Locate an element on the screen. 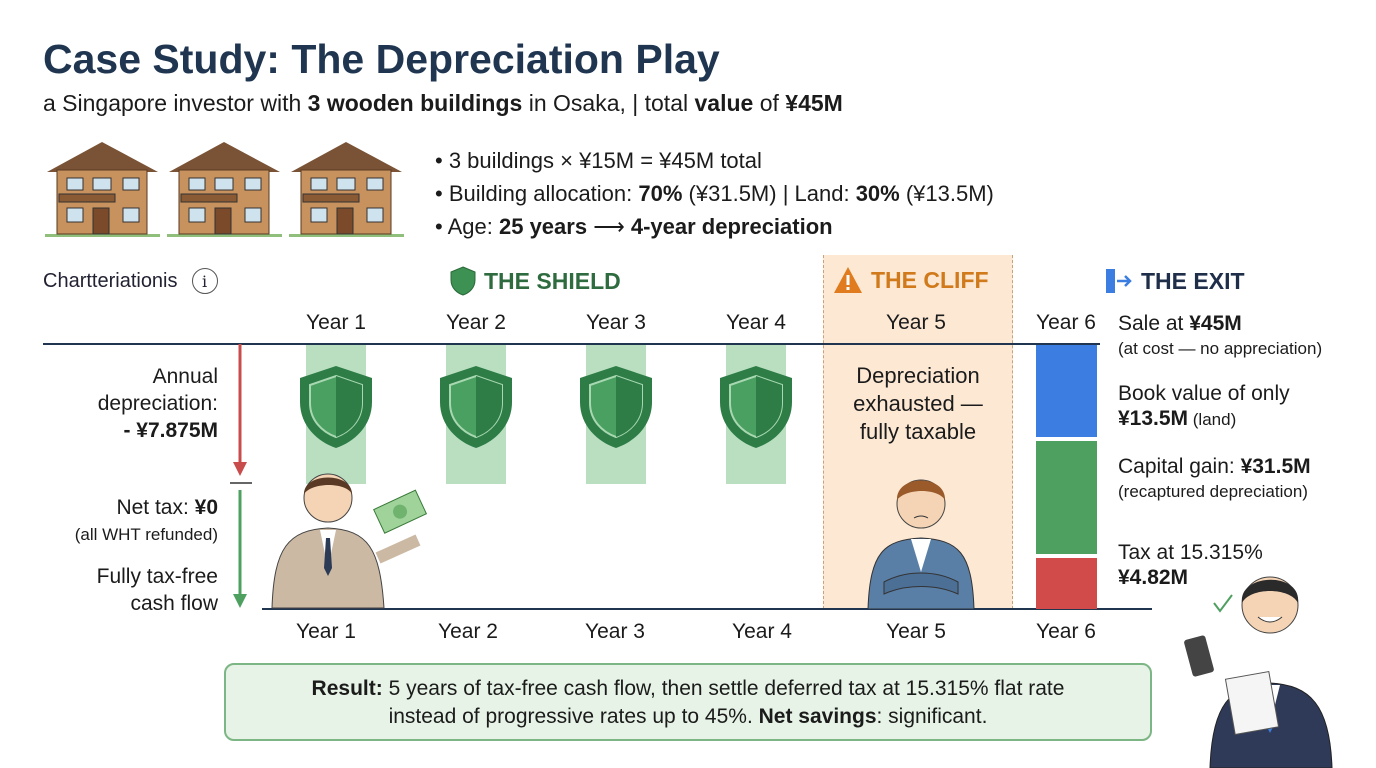  bullet-text: • 3 buildings × ¥15M = ¥45M total is located at coordinates (598, 160).